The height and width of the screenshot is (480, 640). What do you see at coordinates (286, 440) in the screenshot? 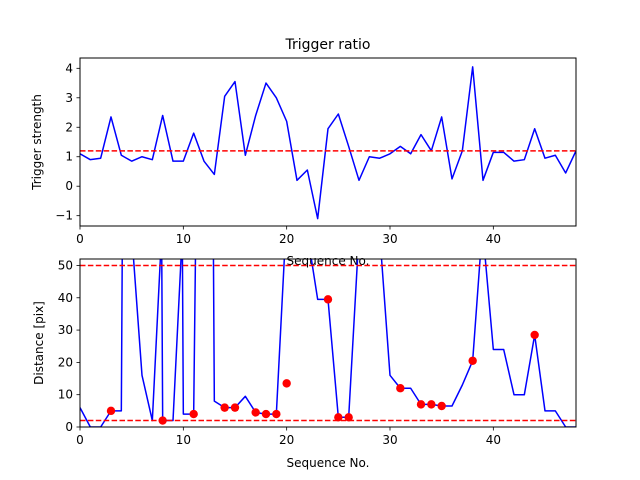
I see `bottom-x-tick-label: 20` at bounding box center [286, 440].